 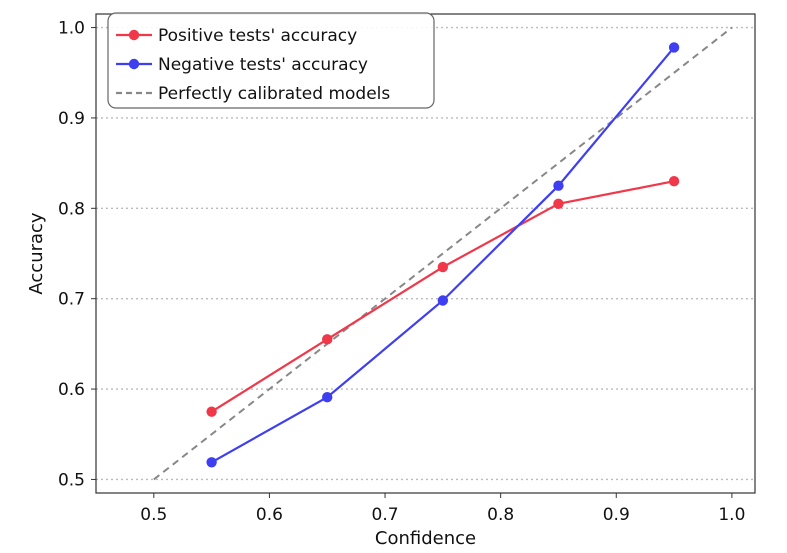 What do you see at coordinates (731, 515) in the screenshot?
I see `x-tick-label: 1.0` at bounding box center [731, 515].